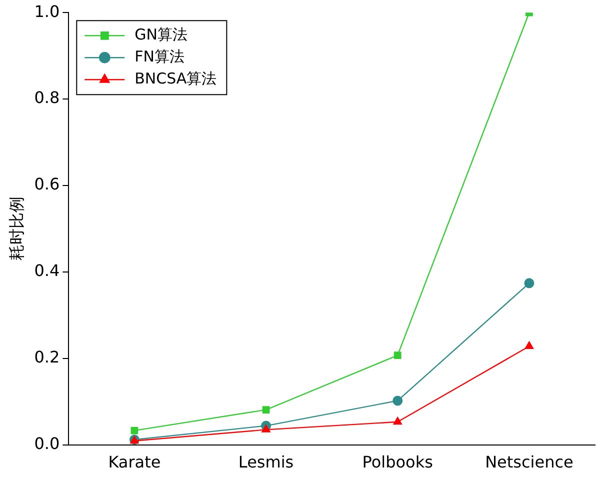 The width and height of the screenshot is (607, 480). What do you see at coordinates (47, 11) in the screenshot?
I see `y-tick-label: 1.0` at bounding box center [47, 11].